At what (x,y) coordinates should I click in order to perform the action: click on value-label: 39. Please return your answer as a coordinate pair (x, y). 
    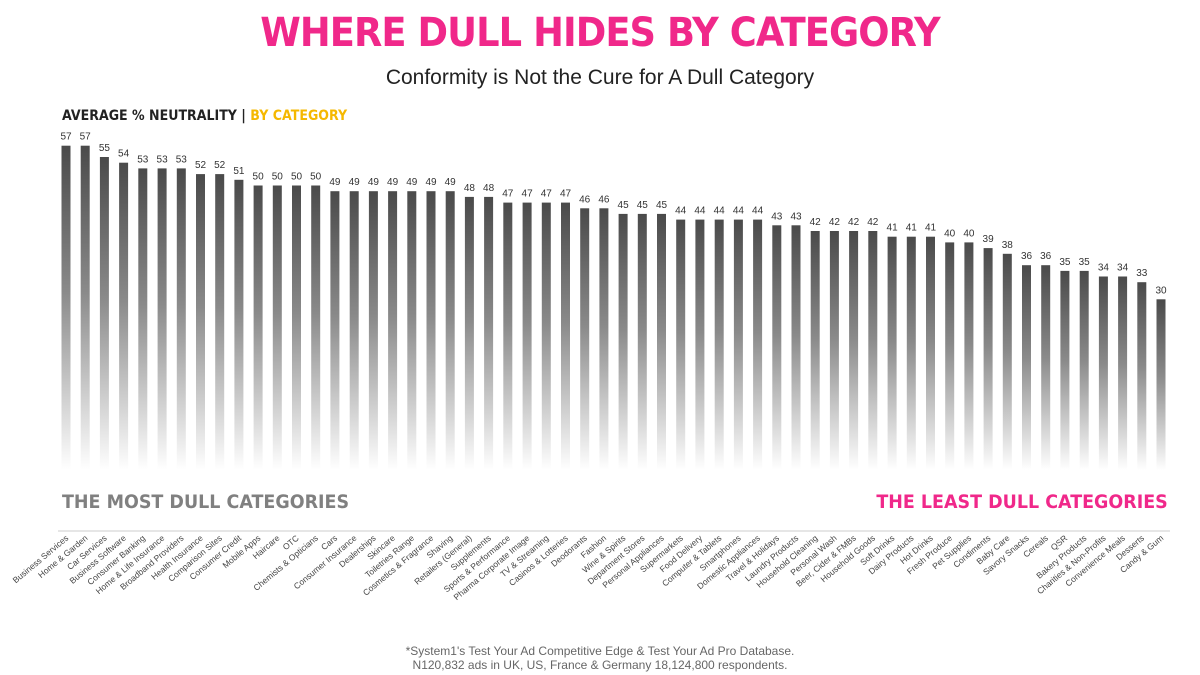
    Looking at the image, I should click on (989, 239).